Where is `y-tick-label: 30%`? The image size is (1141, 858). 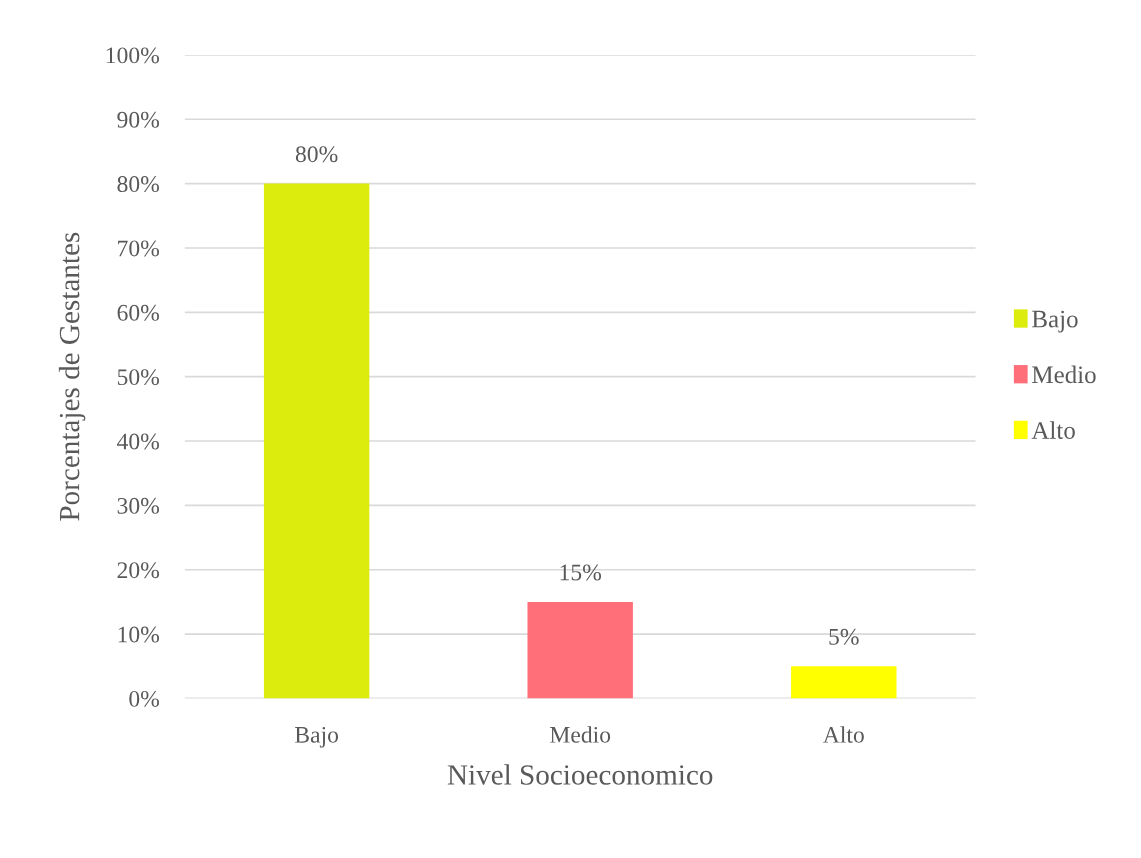
y-tick-label: 30% is located at coordinates (138, 505).